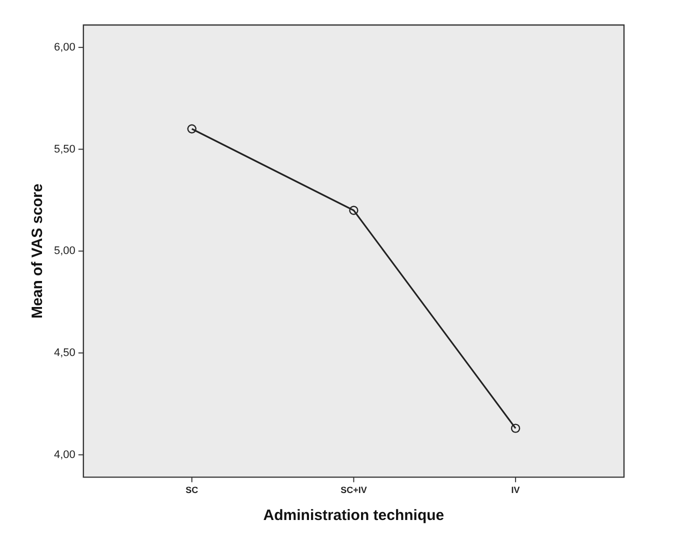 The width and height of the screenshot is (674, 544). What do you see at coordinates (65, 47) in the screenshot?
I see `y-tick-label: 6,00` at bounding box center [65, 47].